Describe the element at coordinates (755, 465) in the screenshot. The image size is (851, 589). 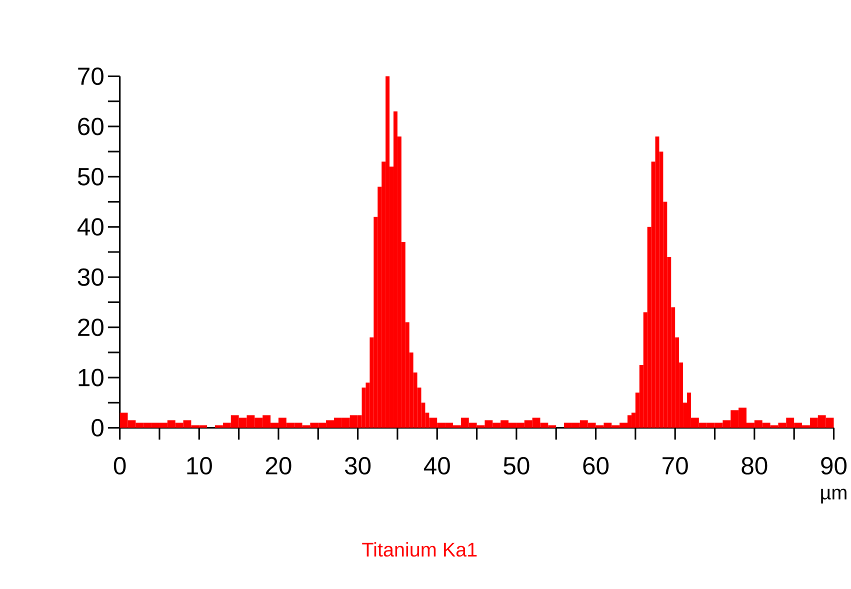
I see `x-tick-label: 80` at that location.